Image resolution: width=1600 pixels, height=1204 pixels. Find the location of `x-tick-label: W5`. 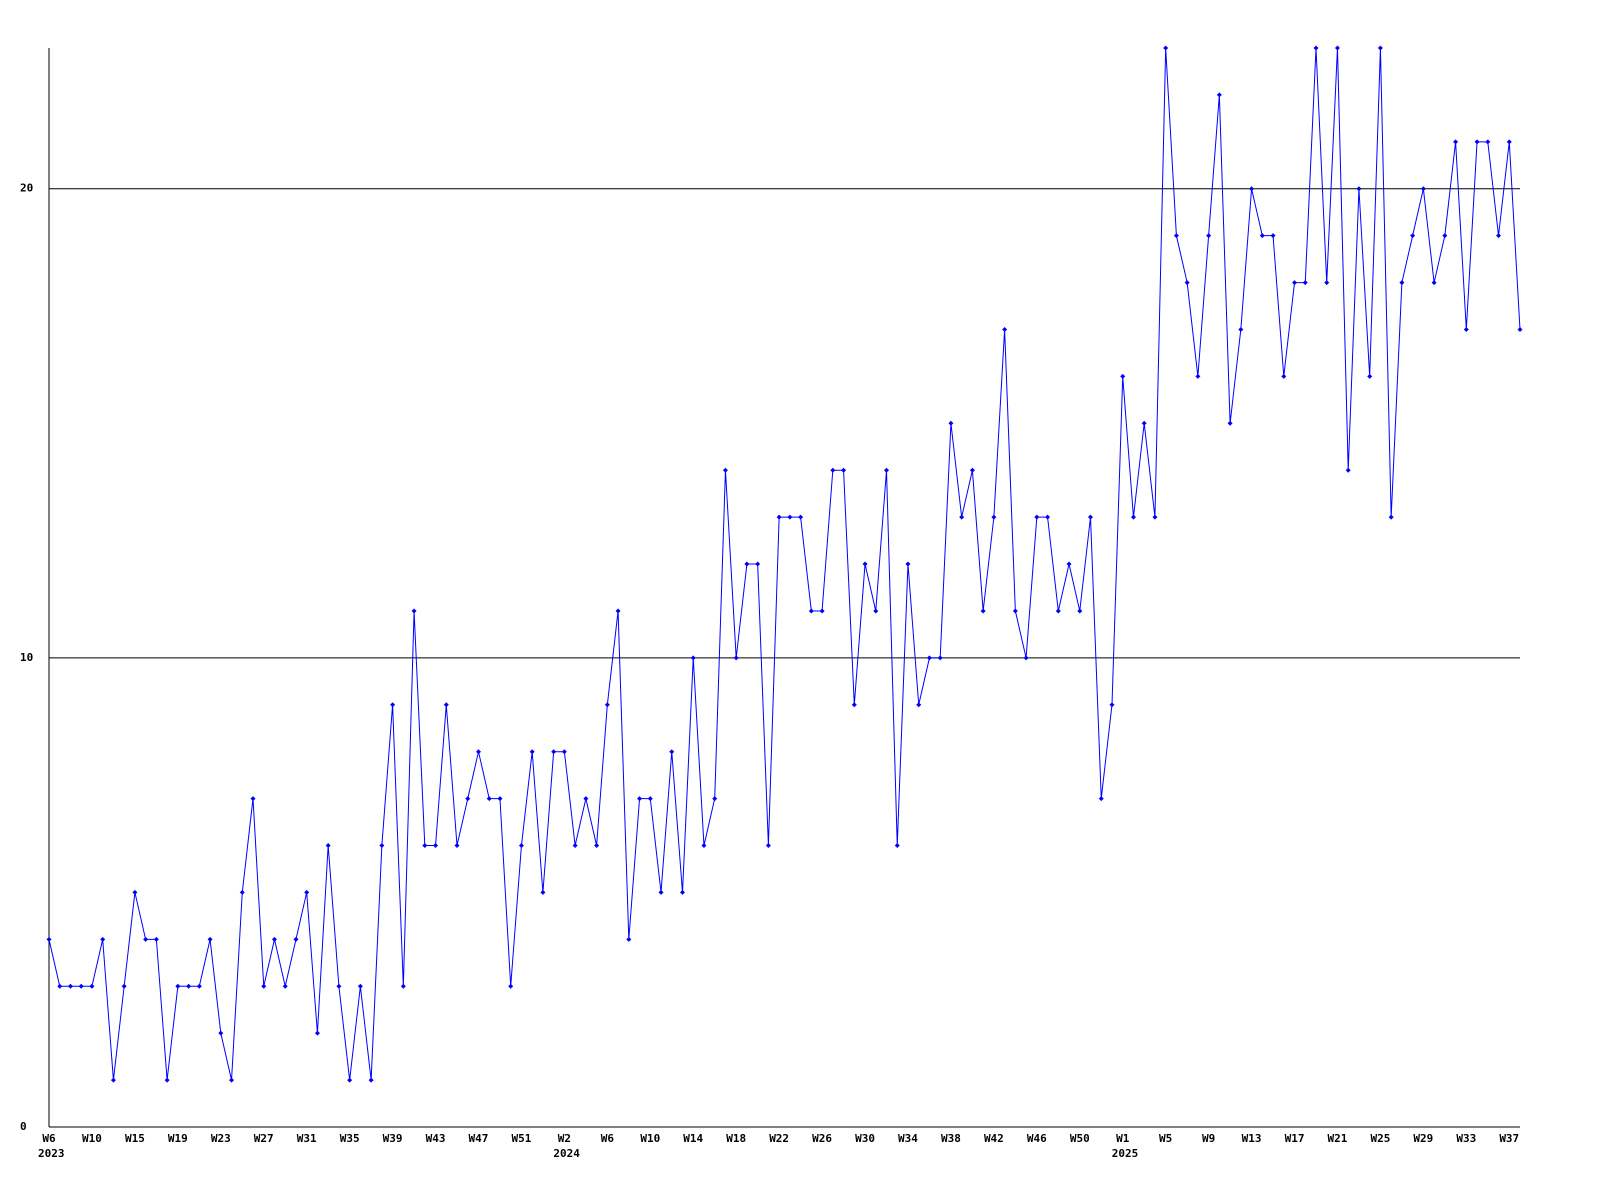

x-tick-label: W5 is located at coordinates (1165, 1138).